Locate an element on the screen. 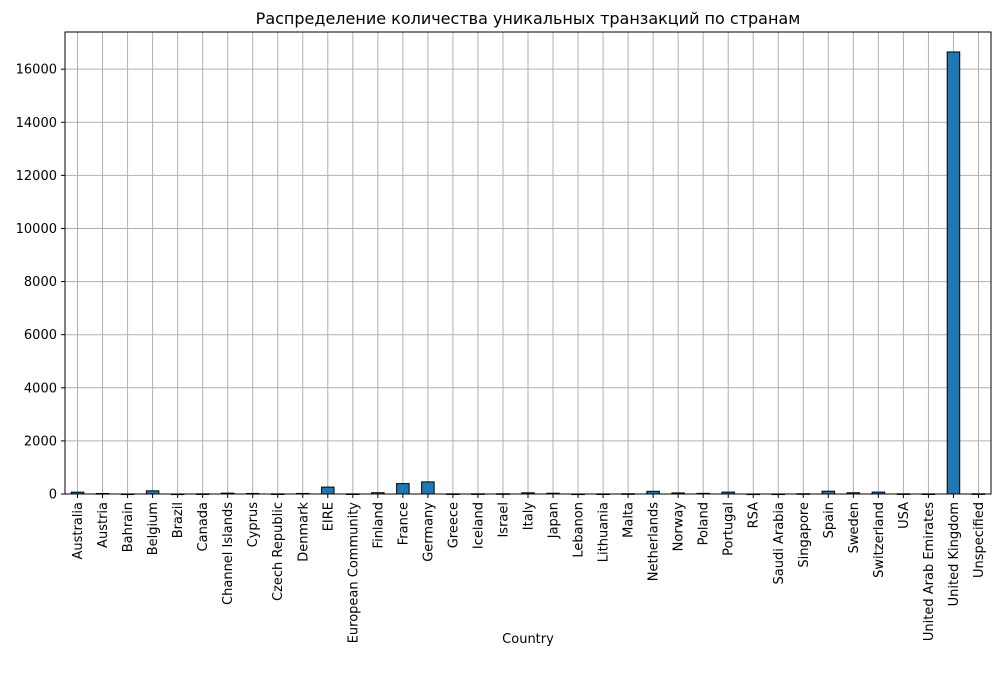 The height and width of the screenshot is (684, 1003). y-tick-label: 8000 is located at coordinates (40, 282).